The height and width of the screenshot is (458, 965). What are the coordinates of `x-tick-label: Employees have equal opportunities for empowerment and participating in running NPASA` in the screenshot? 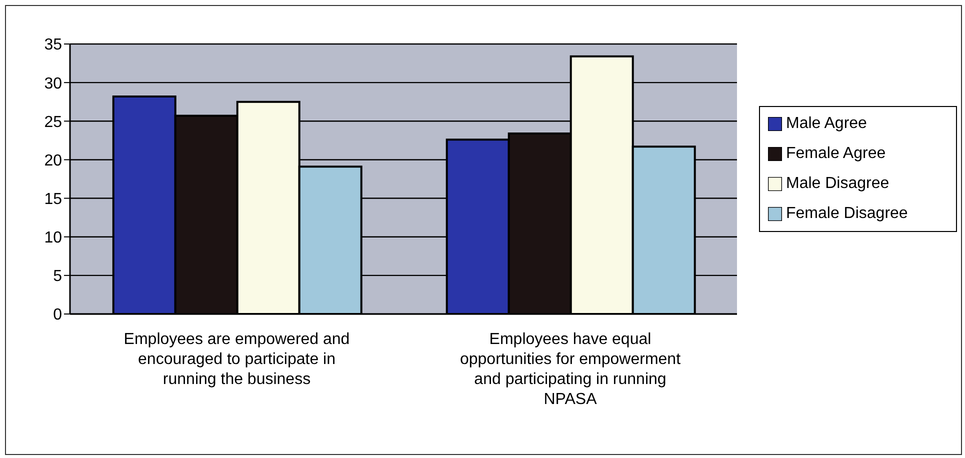 It's located at (571, 369).